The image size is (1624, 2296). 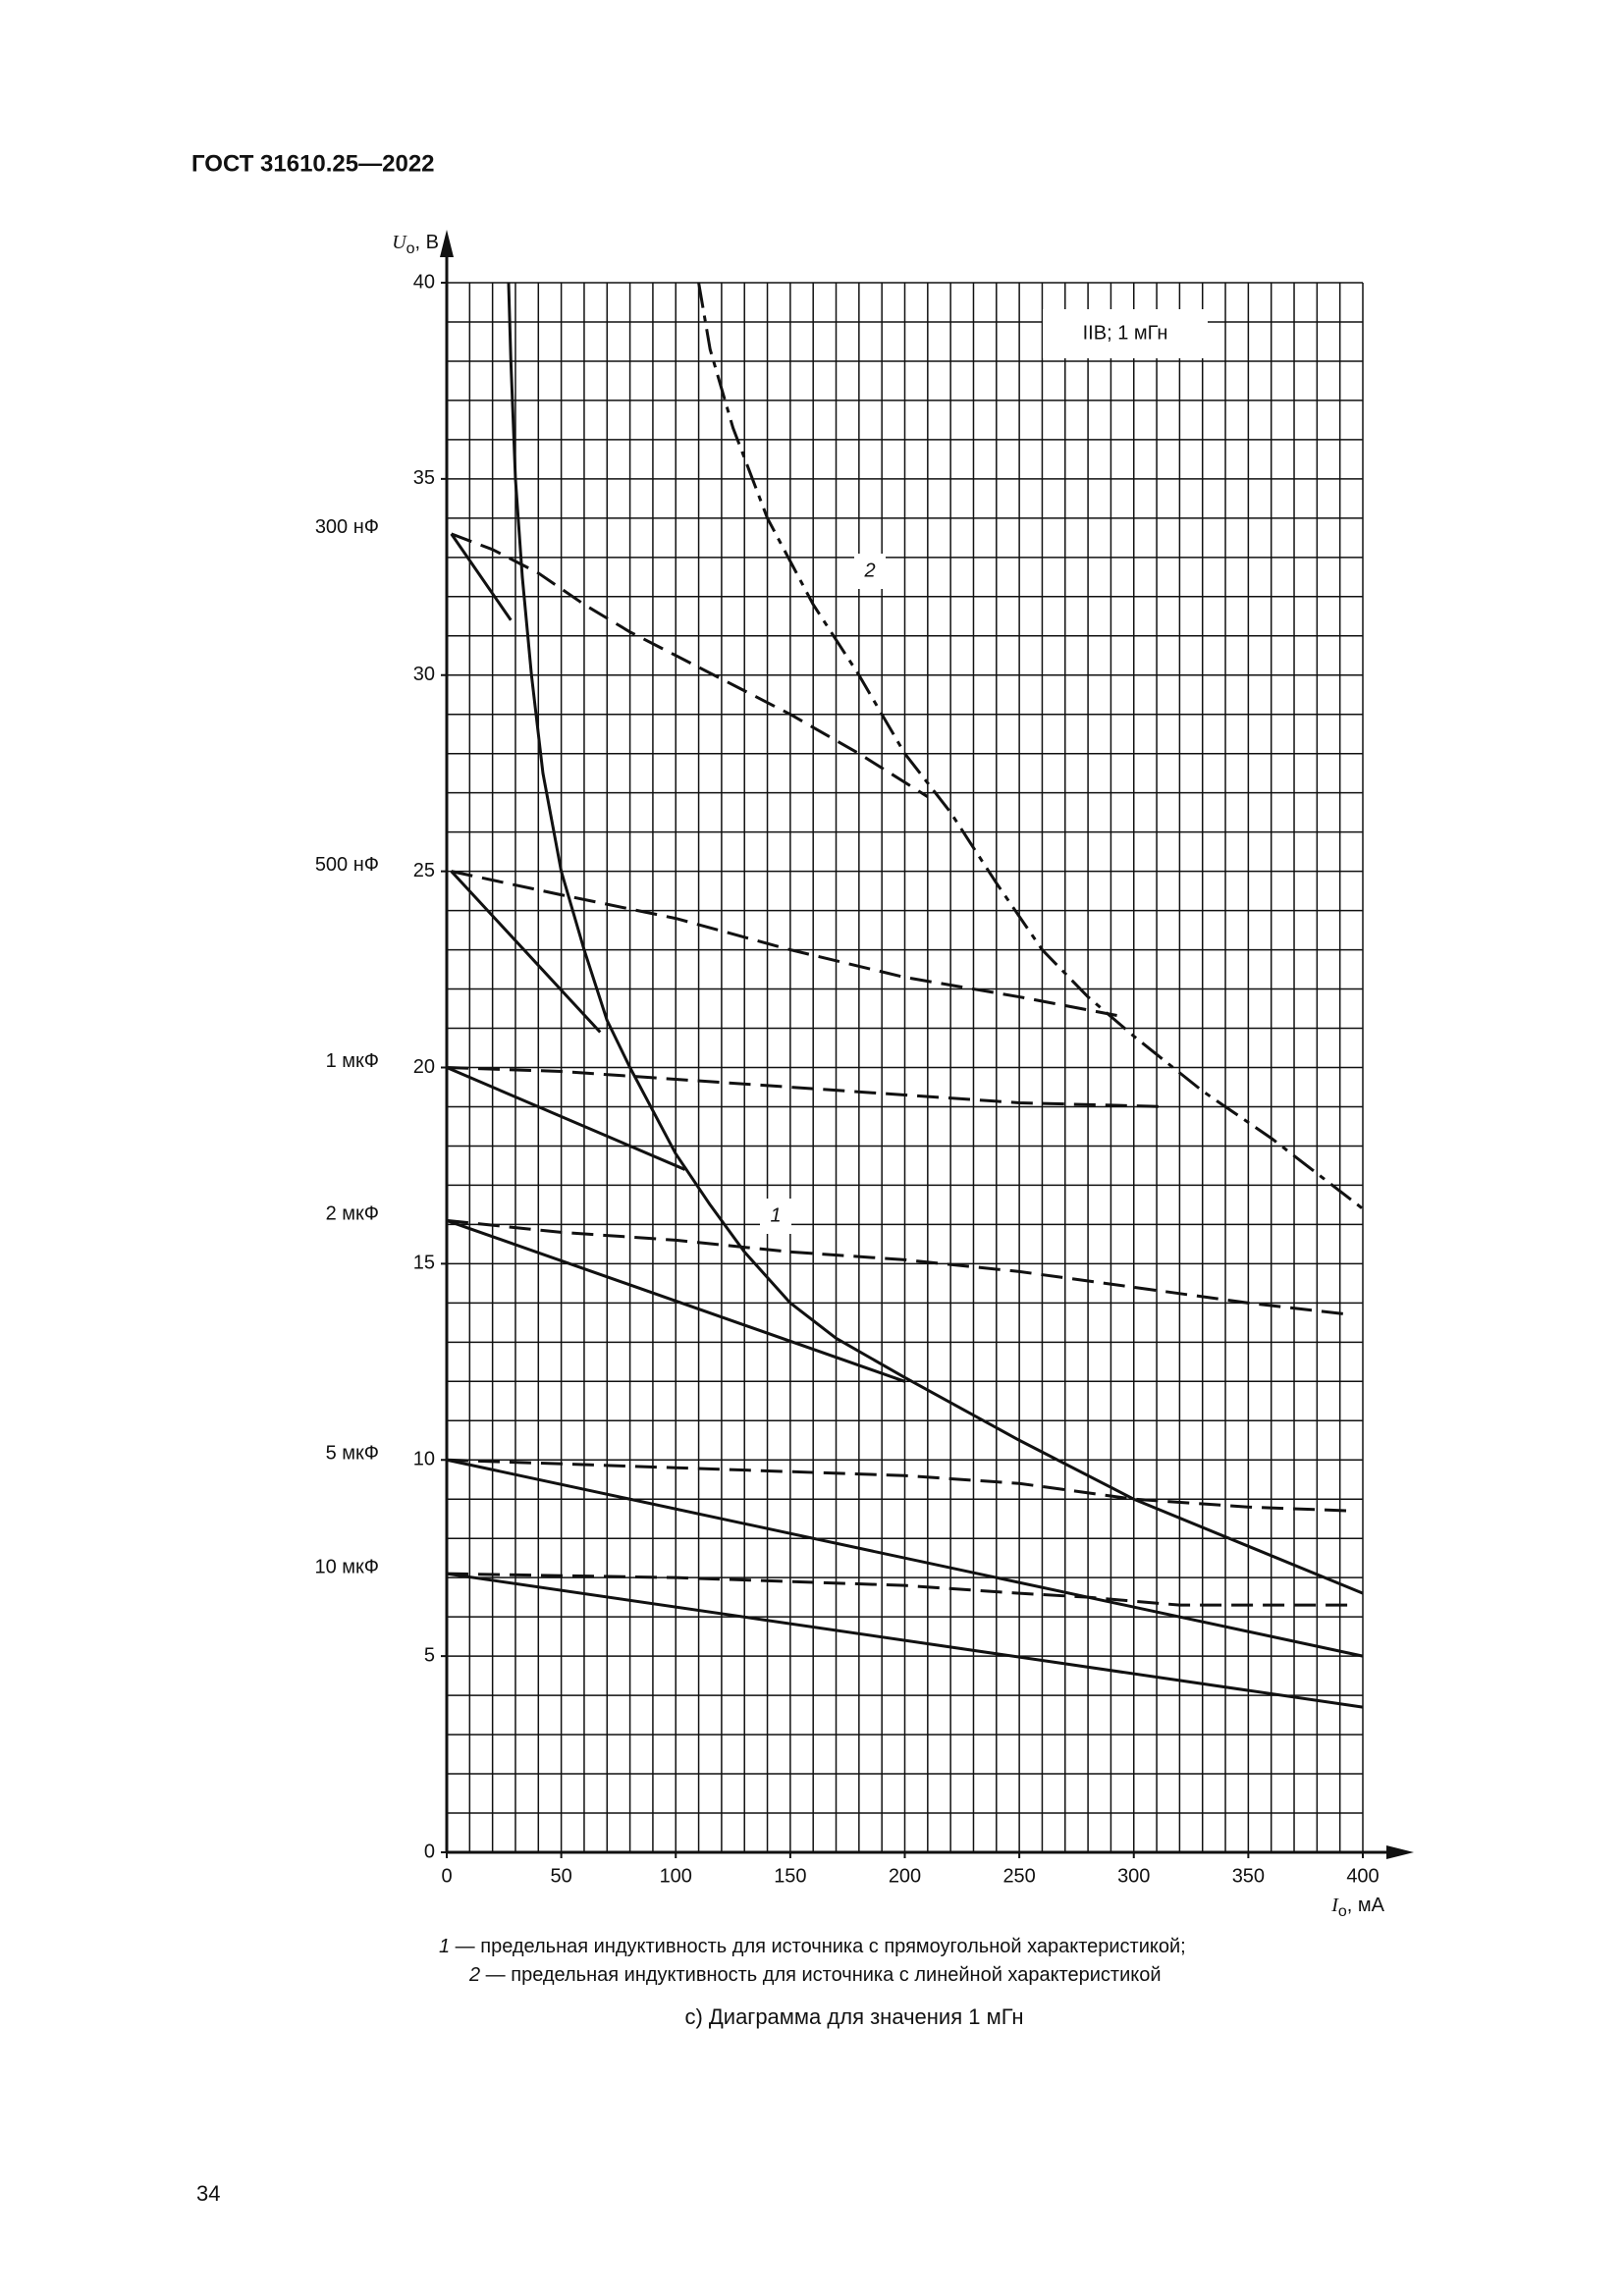 I want to click on y-tick-label: 20, so click(x=424, y=1067).